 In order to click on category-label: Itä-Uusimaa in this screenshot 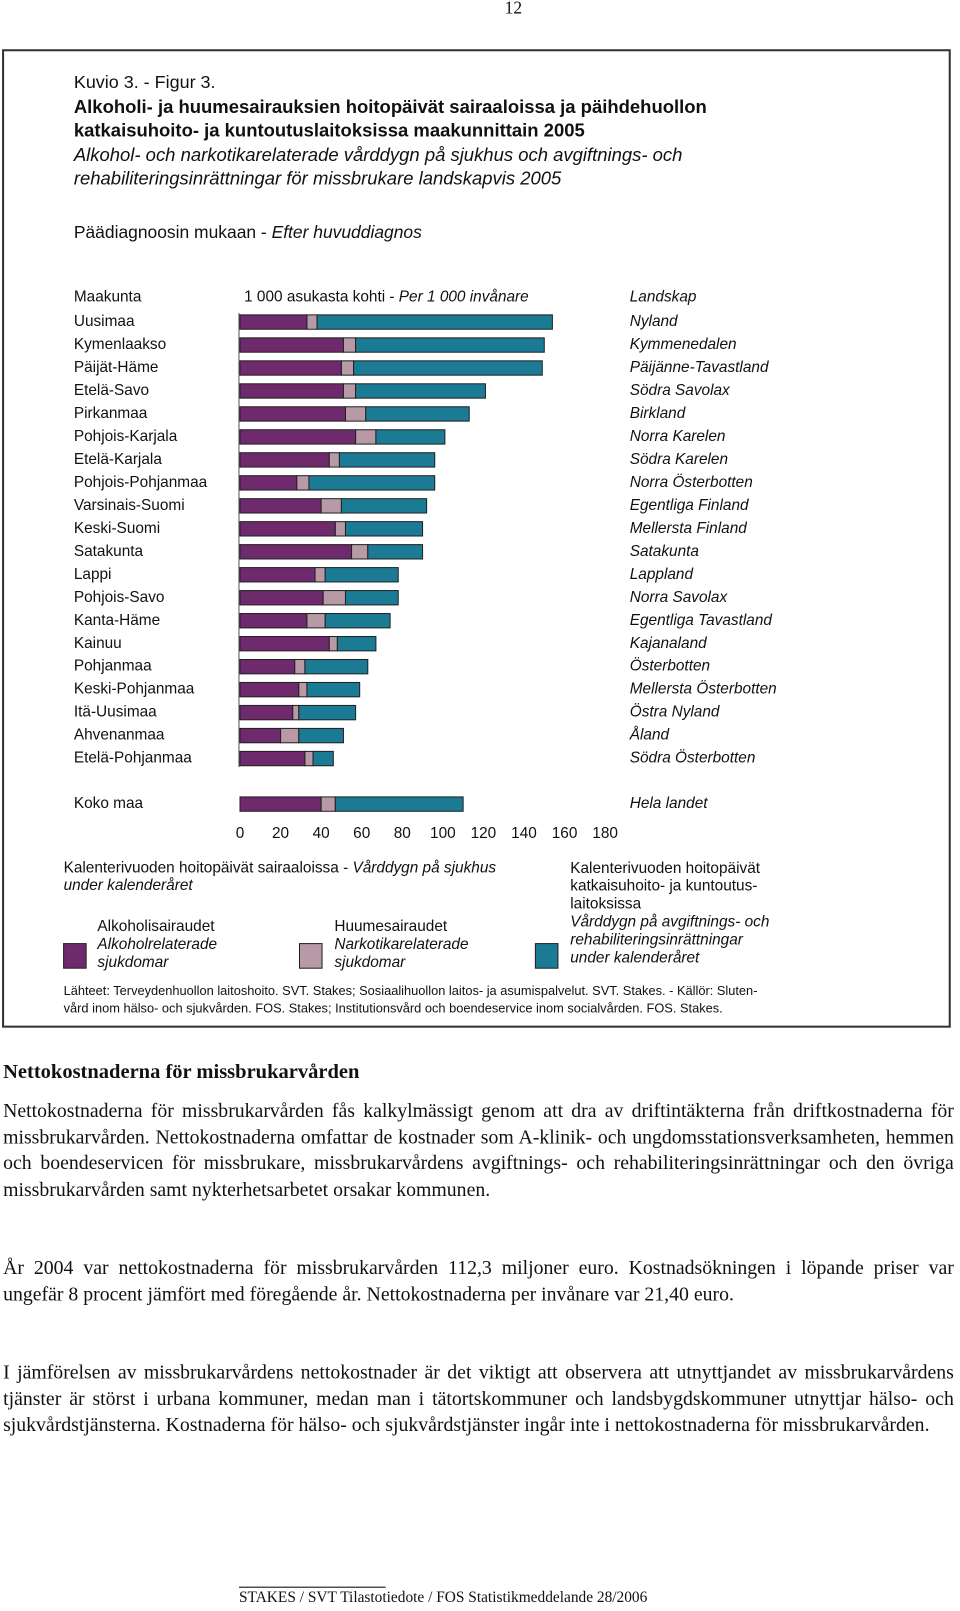, I will do `click(115, 712)`.